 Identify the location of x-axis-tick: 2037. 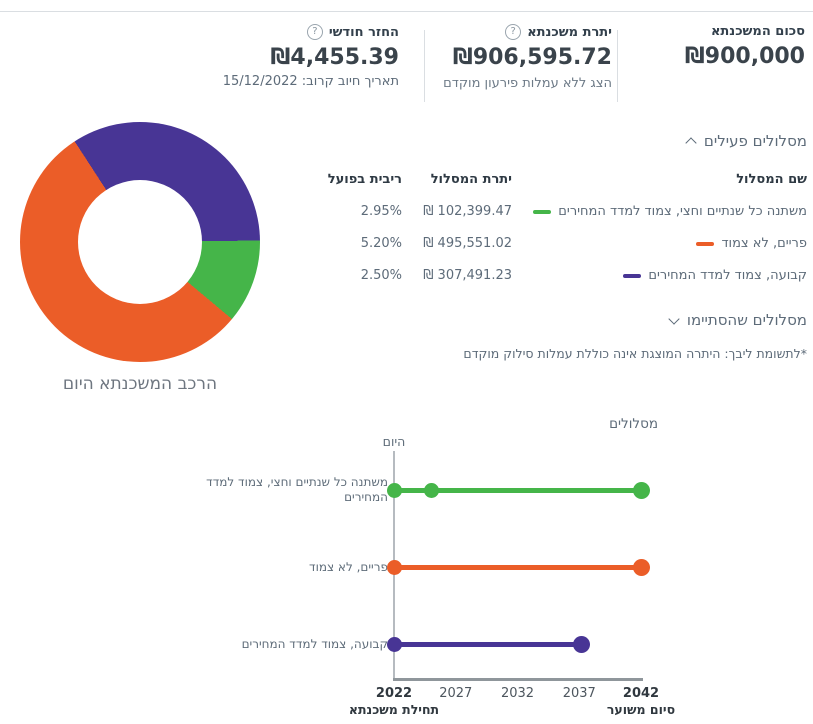
(579, 693).